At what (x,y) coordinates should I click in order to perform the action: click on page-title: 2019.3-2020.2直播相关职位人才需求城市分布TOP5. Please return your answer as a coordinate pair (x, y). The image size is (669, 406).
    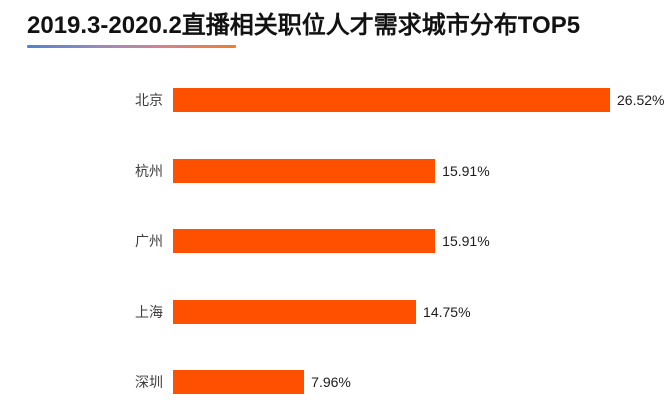
    Looking at the image, I should click on (304, 25).